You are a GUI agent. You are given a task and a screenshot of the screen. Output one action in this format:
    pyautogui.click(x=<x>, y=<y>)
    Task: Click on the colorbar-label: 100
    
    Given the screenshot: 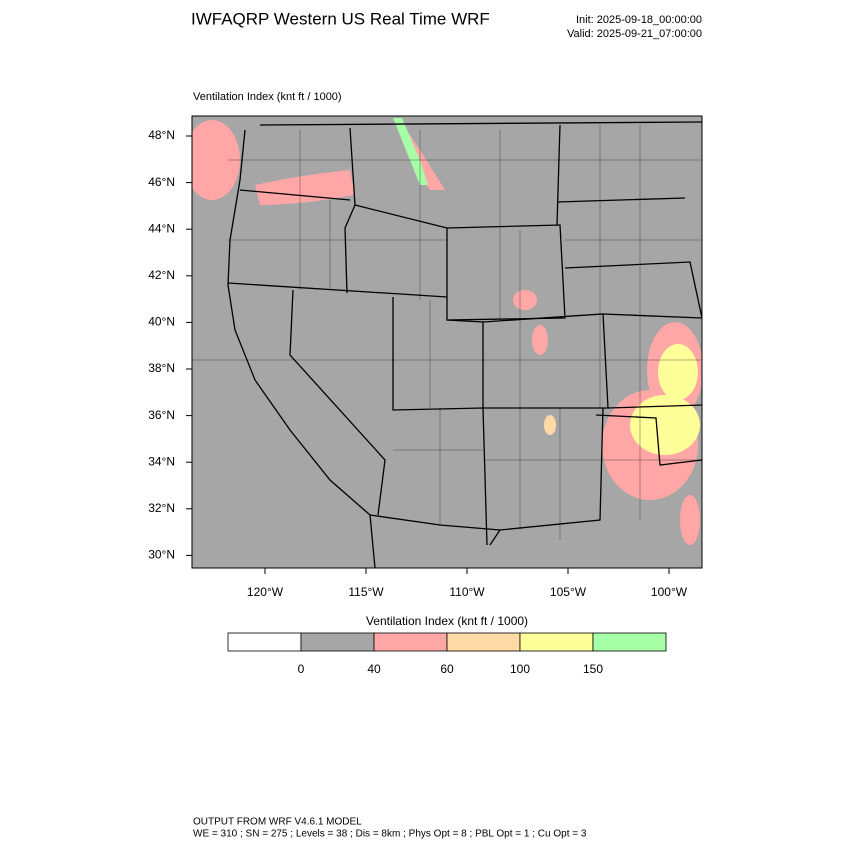 What is the action you would take?
    pyautogui.click(x=520, y=669)
    